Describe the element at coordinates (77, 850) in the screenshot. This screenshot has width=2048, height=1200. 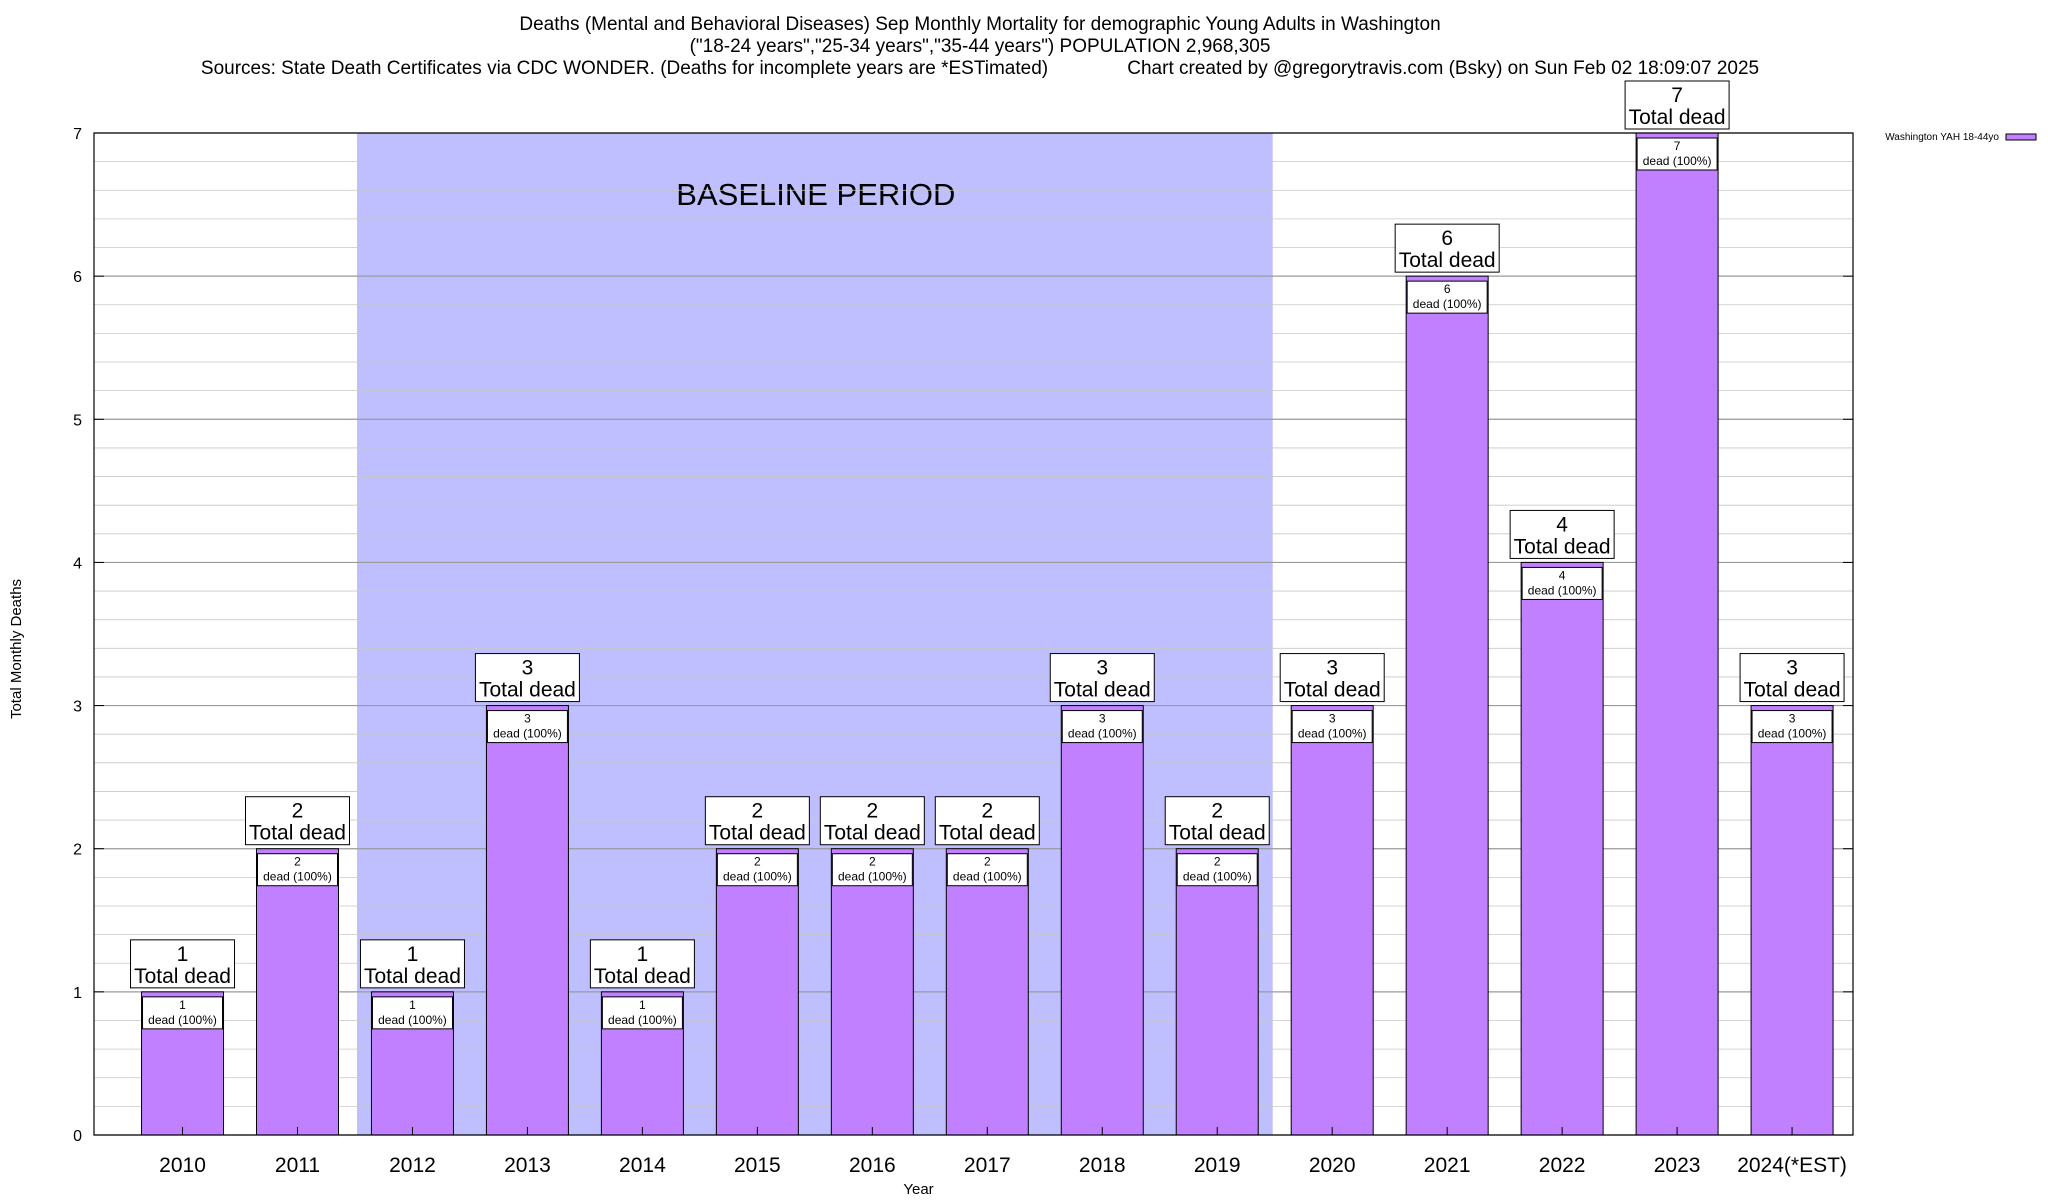
I see `y-tick-label: 2` at that location.